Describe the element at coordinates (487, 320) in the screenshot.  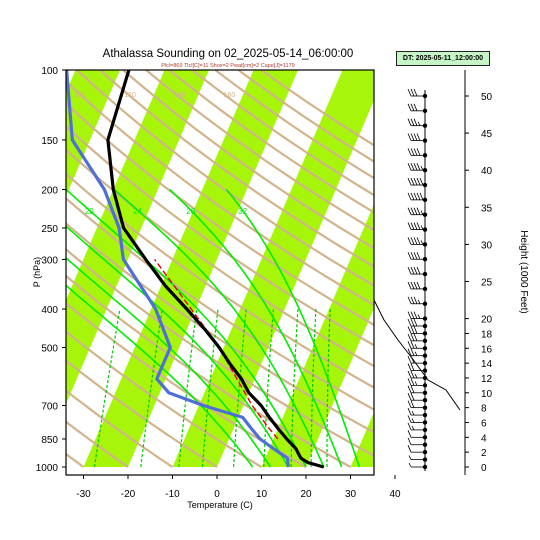
I see `height-tick-label: 20` at that location.